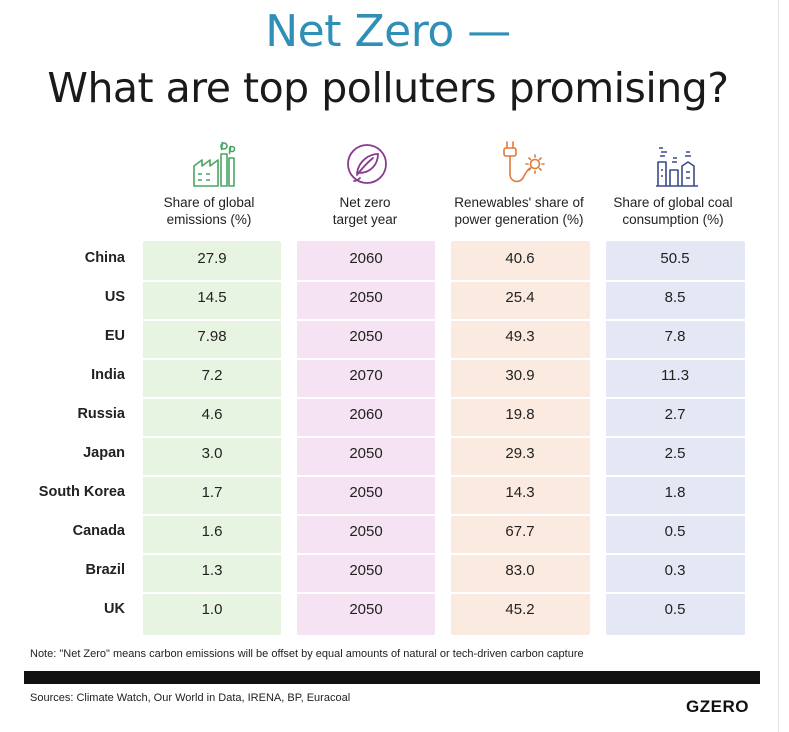 The width and height of the screenshot is (789, 732). What do you see at coordinates (520, 297) in the screenshot?
I see `table-cell: 25.4` at bounding box center [520, 297].